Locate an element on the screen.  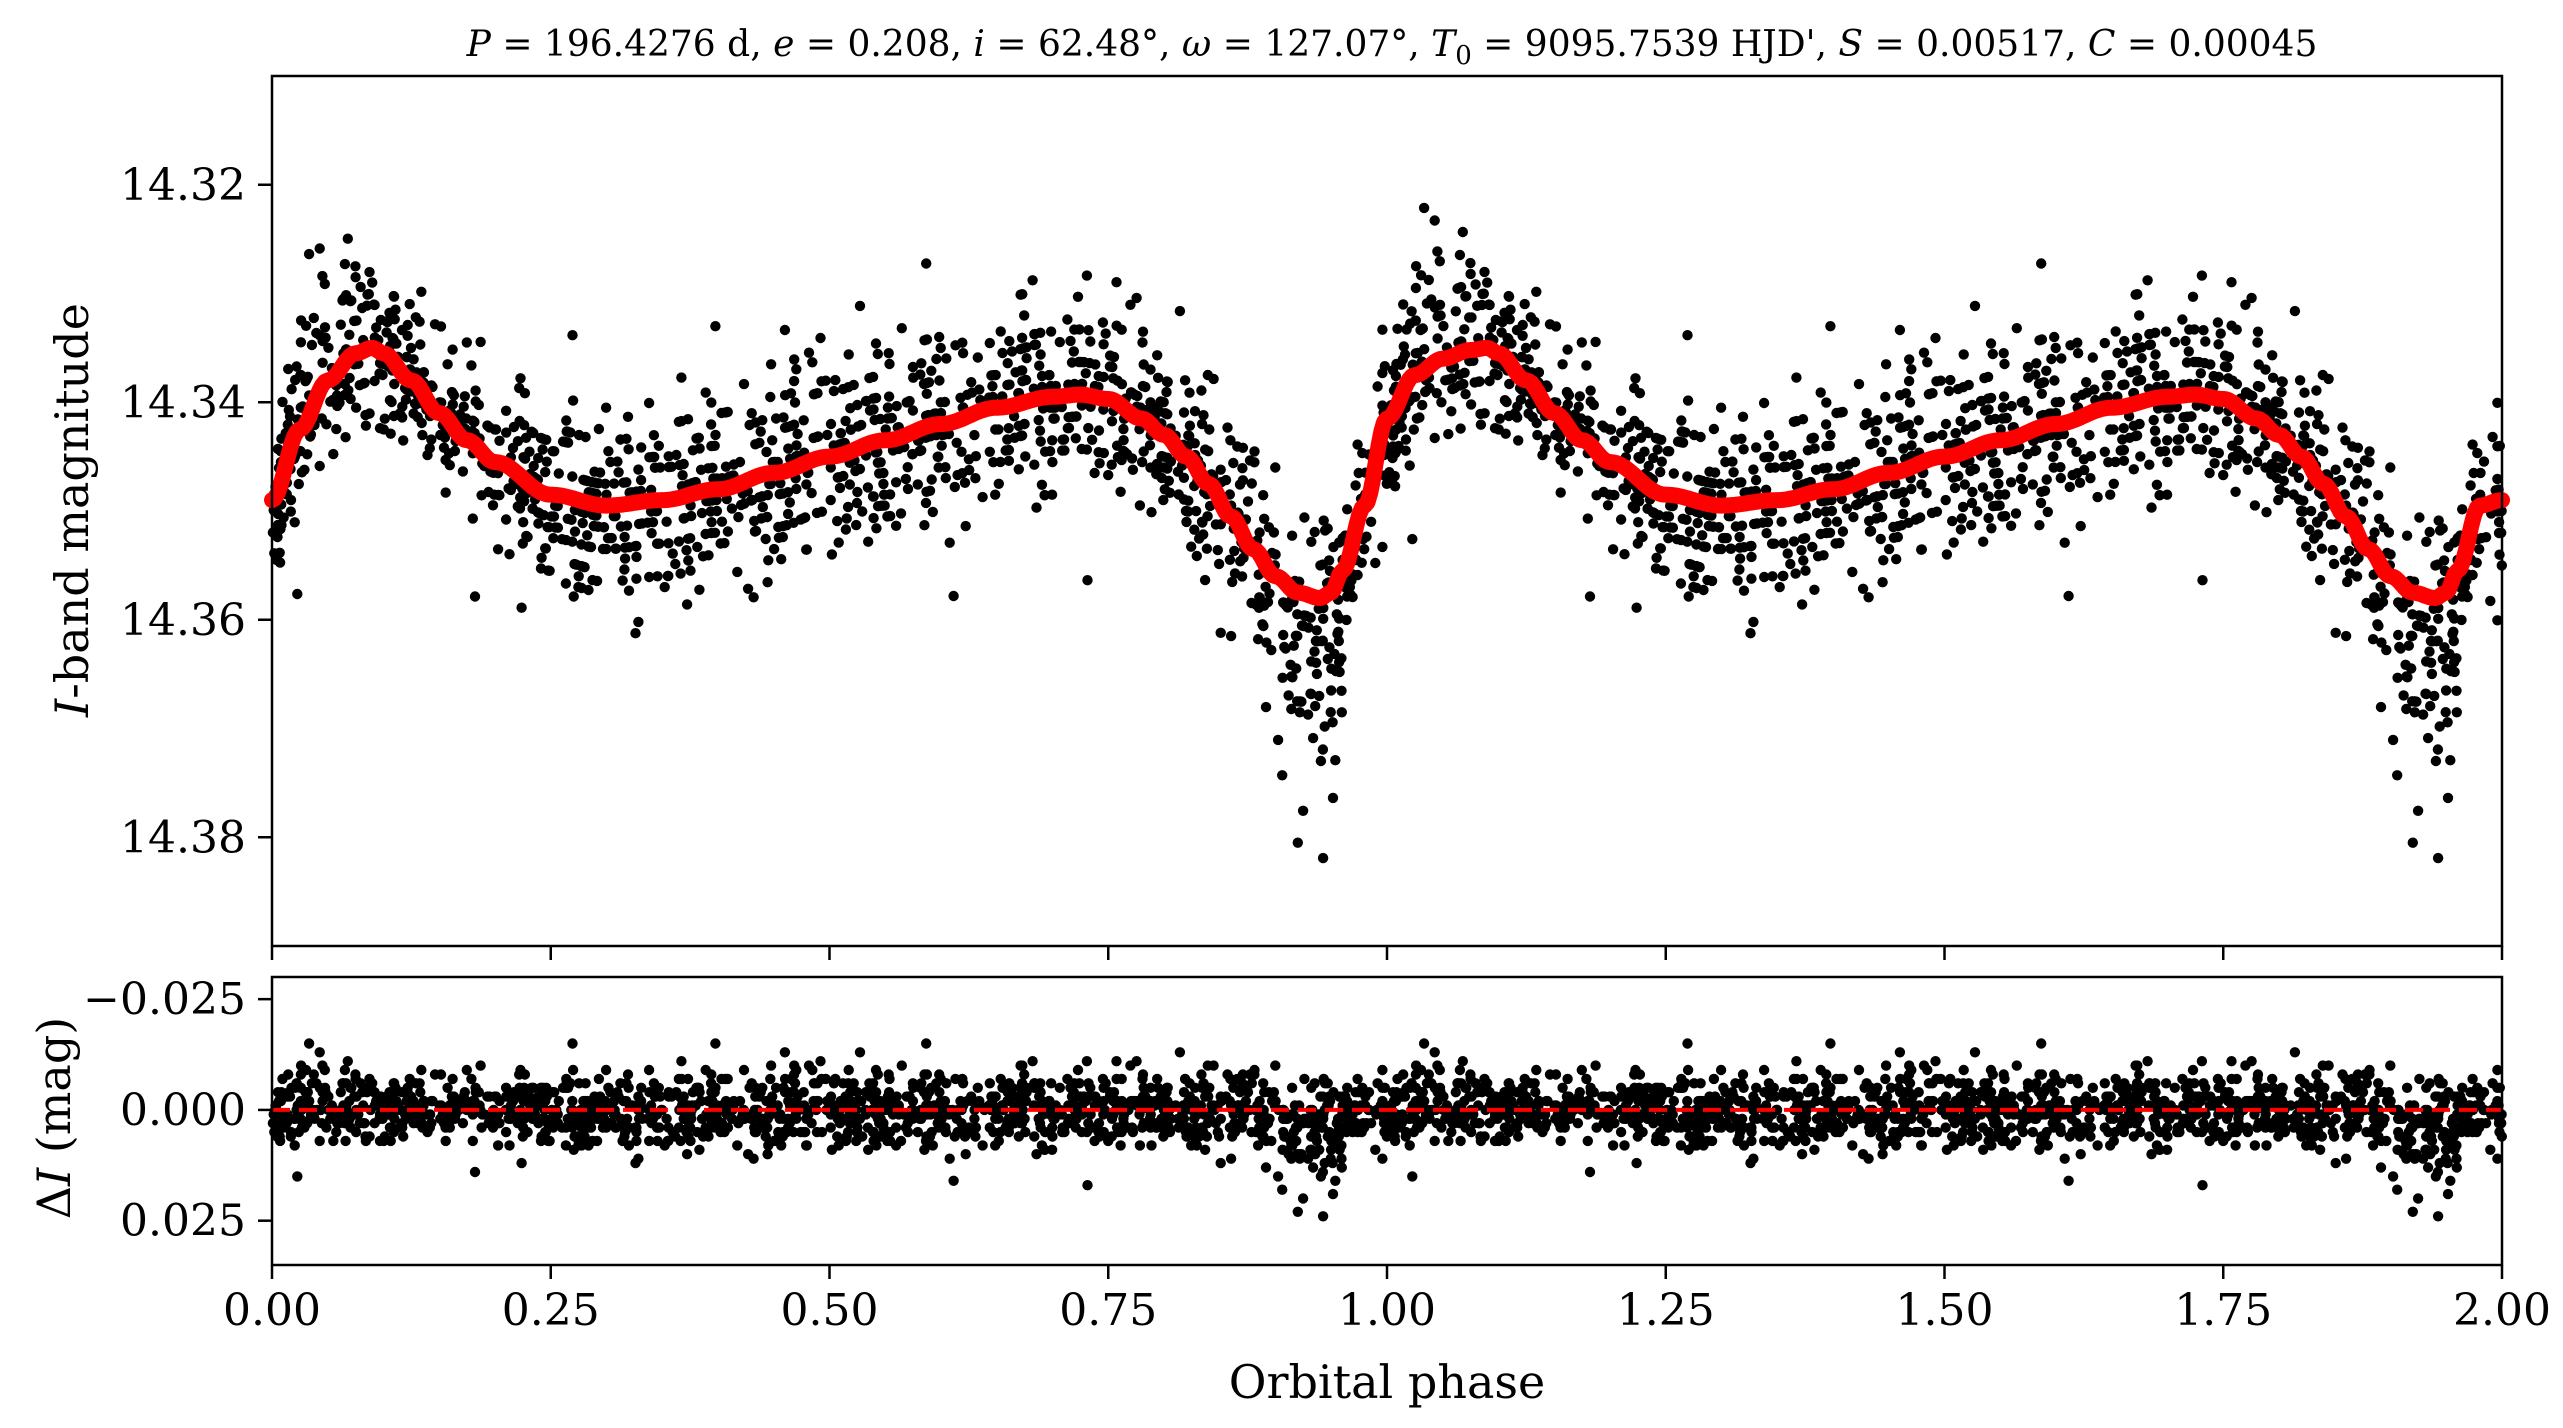
title-p-symbol: P is located at coordinates (479, 44).